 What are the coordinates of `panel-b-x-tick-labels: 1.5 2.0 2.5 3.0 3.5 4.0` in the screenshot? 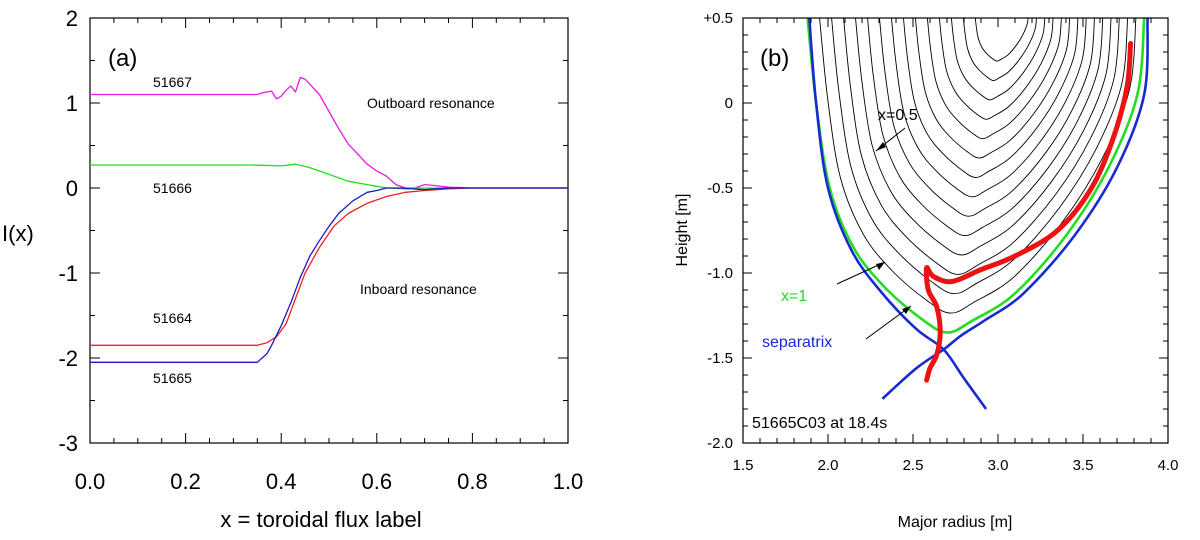 It's located at (956, 465).